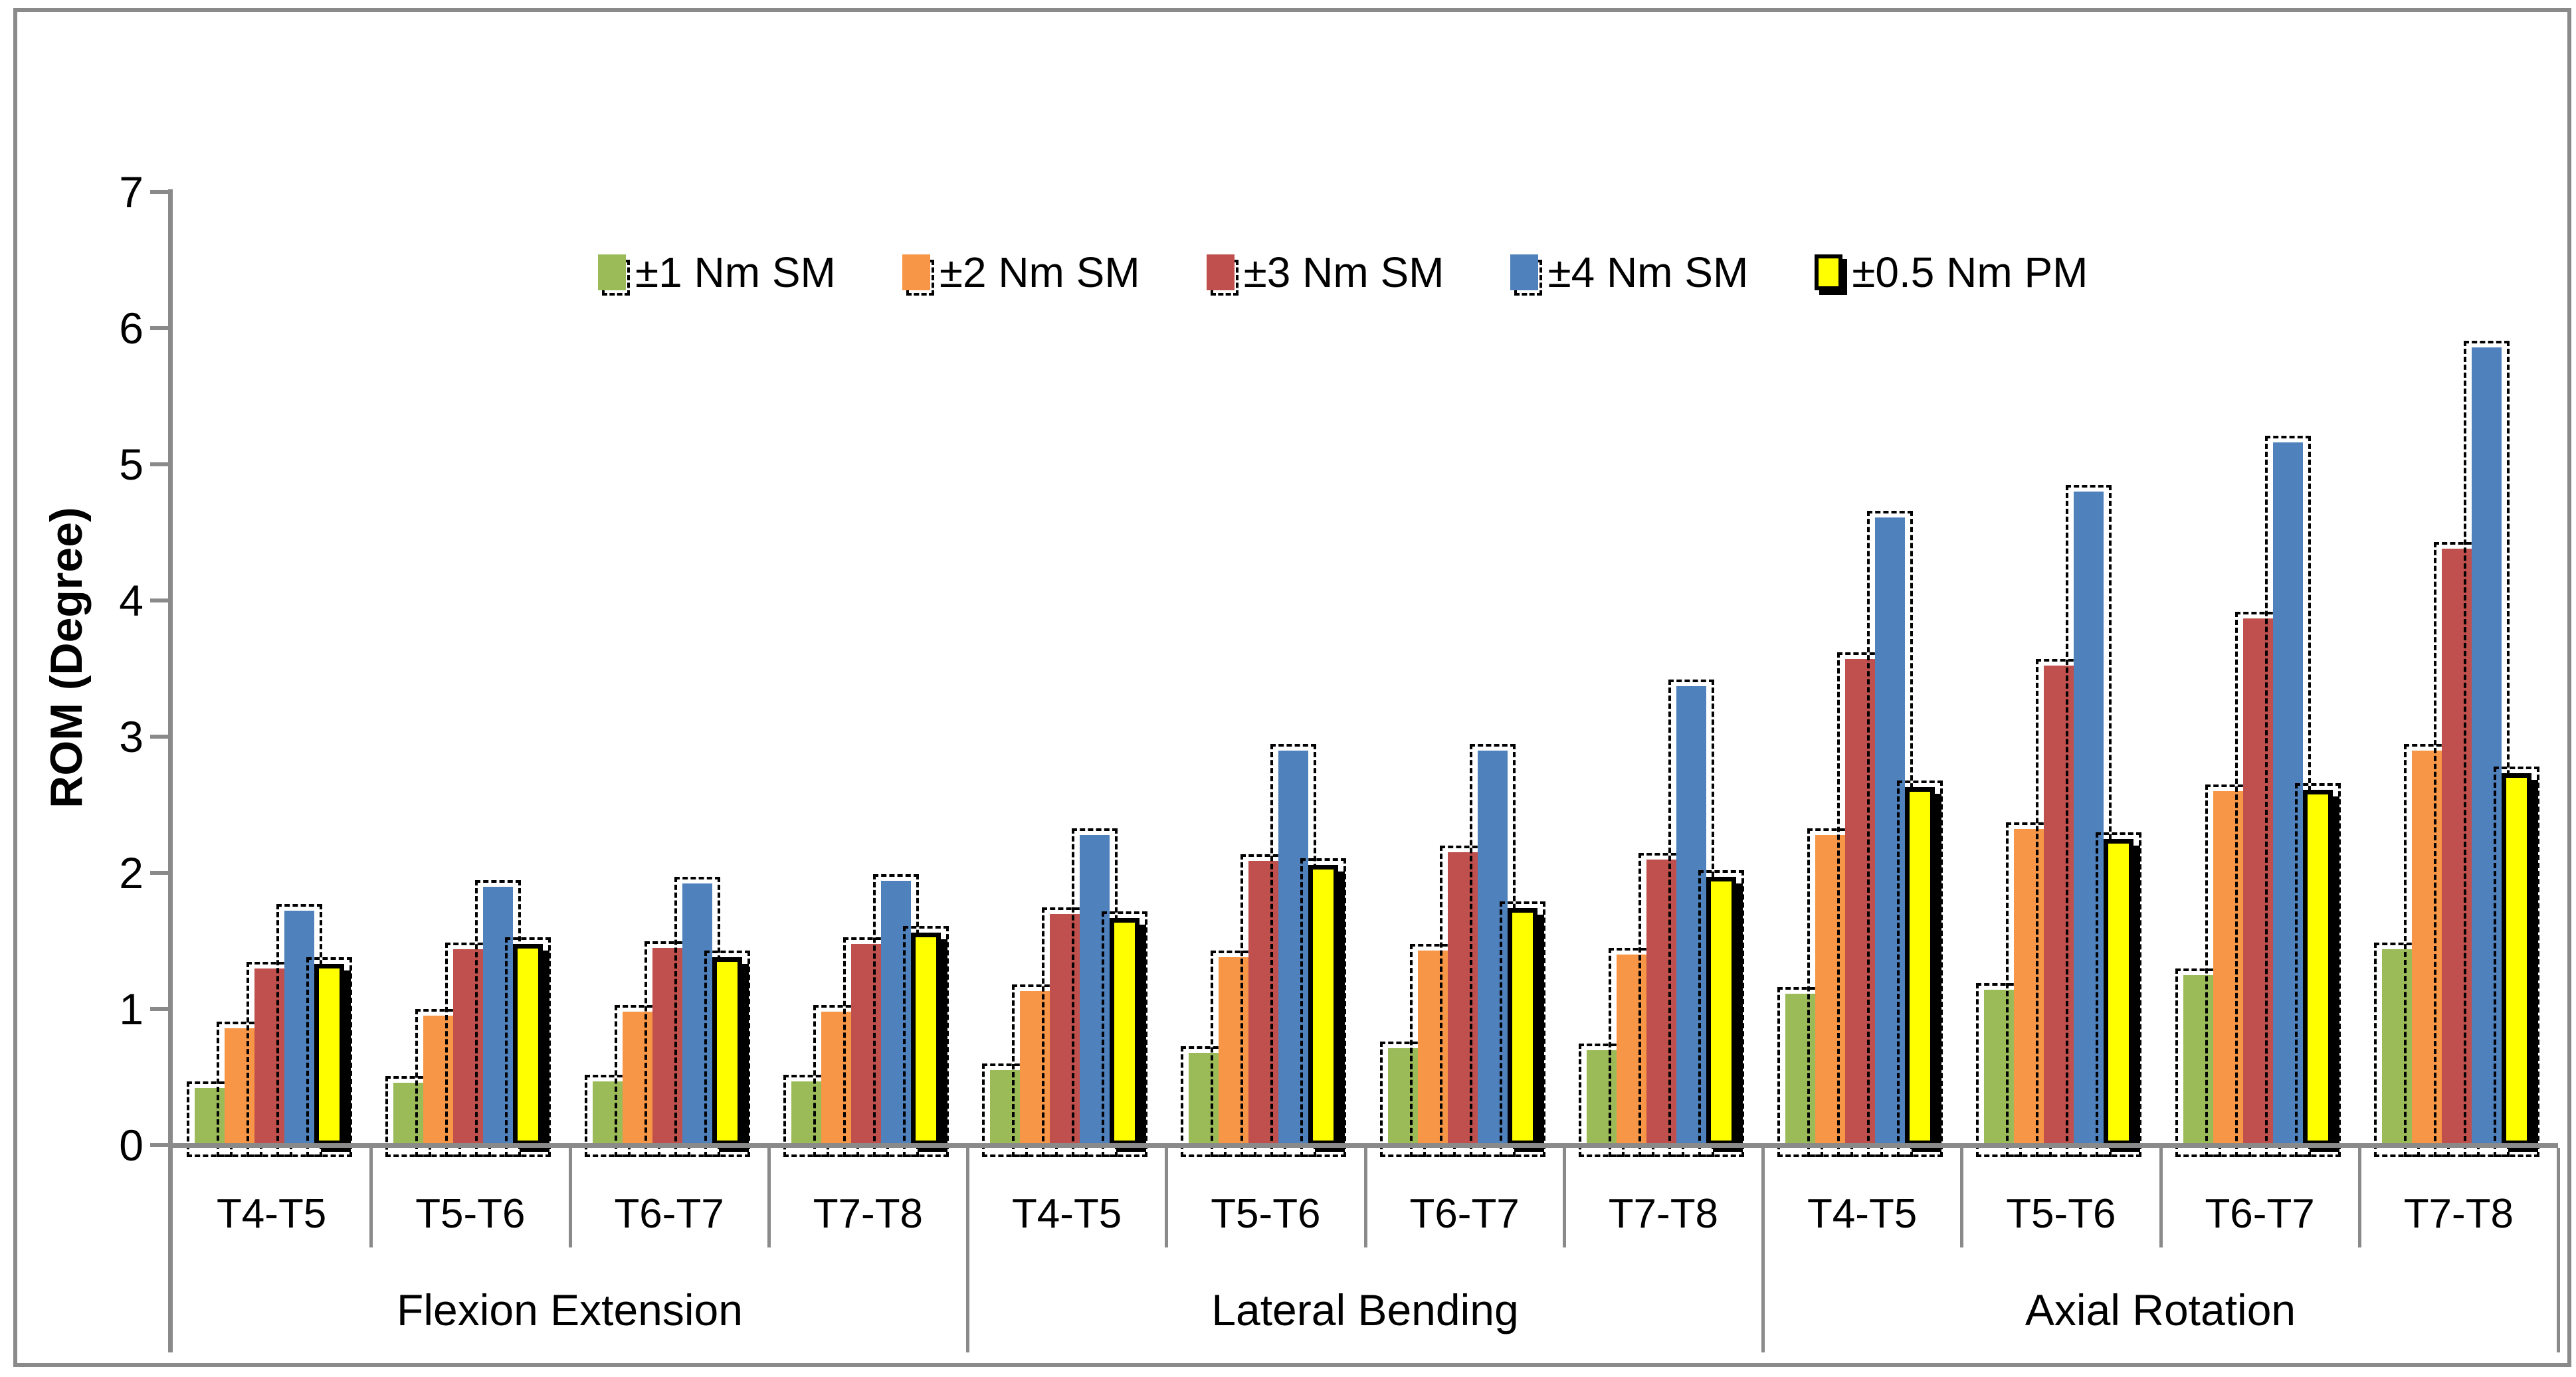 This screenshot has width=2576, height=1377. What do you see at coordinates (1324, 1004) in the screenshot?
I see `bar-±0.5-Nm-PM-g5` at bounding box center [1324, 1004].